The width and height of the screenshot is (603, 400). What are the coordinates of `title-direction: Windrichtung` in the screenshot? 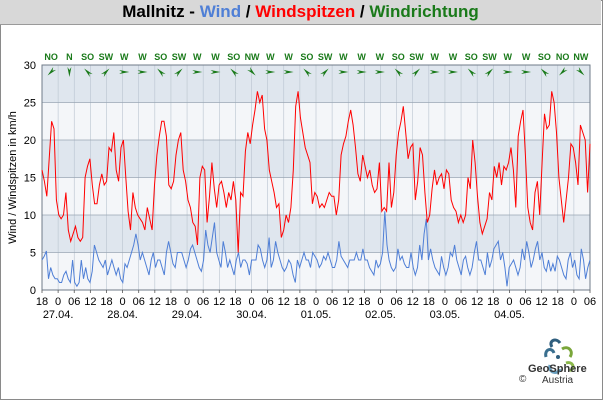 It's located at (424, 11).